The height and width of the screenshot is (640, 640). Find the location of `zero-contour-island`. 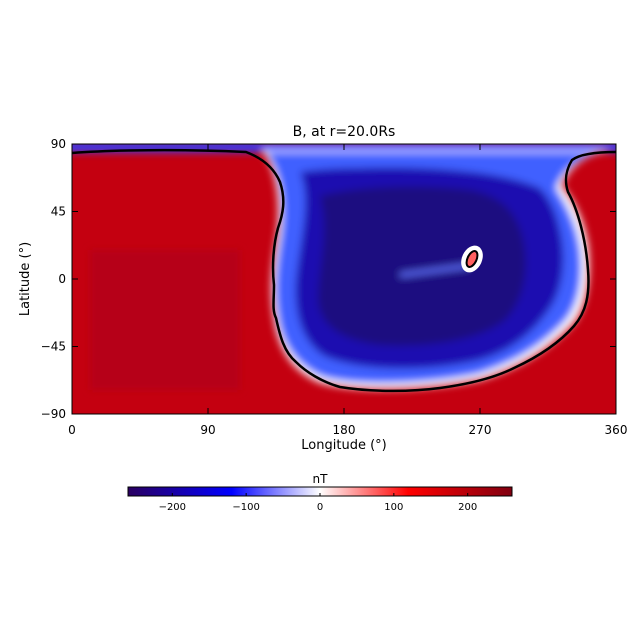

zero-contour-island is located at coordinates (472, 259).